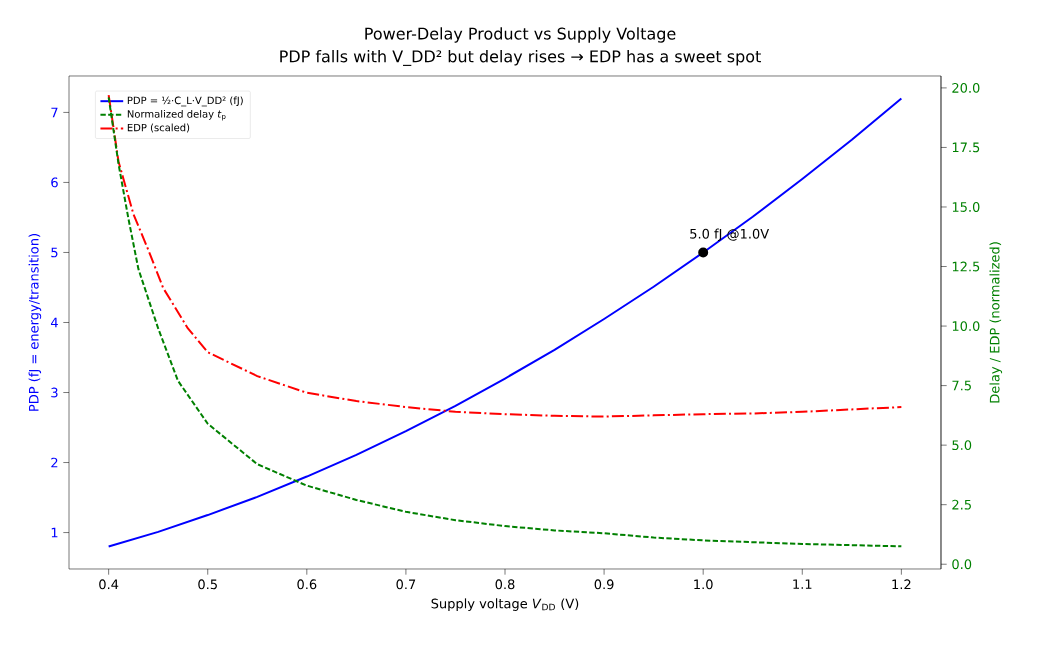 The width and height of the screenshot is (1040, 650). I want to click on y2-tick-label: 15.0, so click(966, 207).